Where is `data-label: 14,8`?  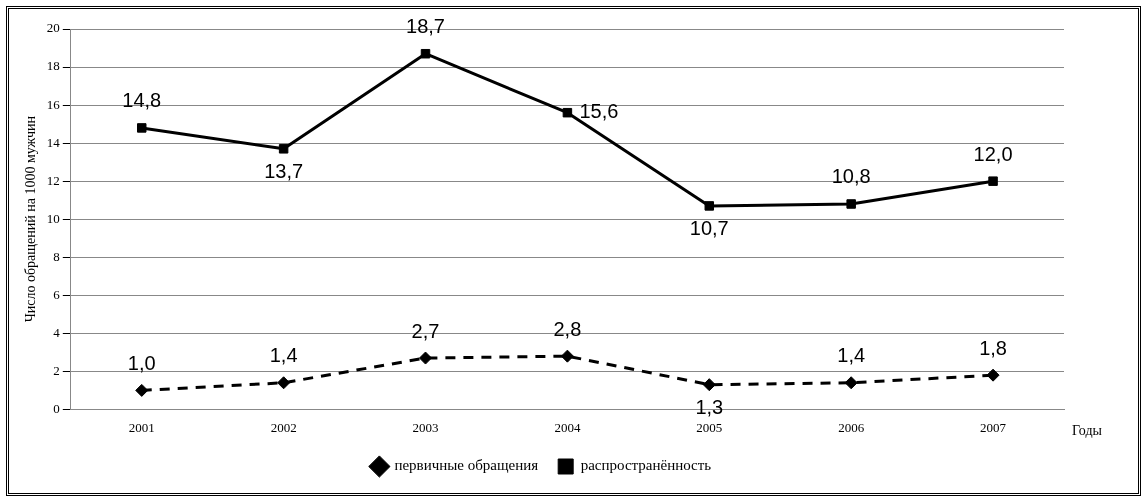
data-label: 14,8 is located at coordinates (142, 100).